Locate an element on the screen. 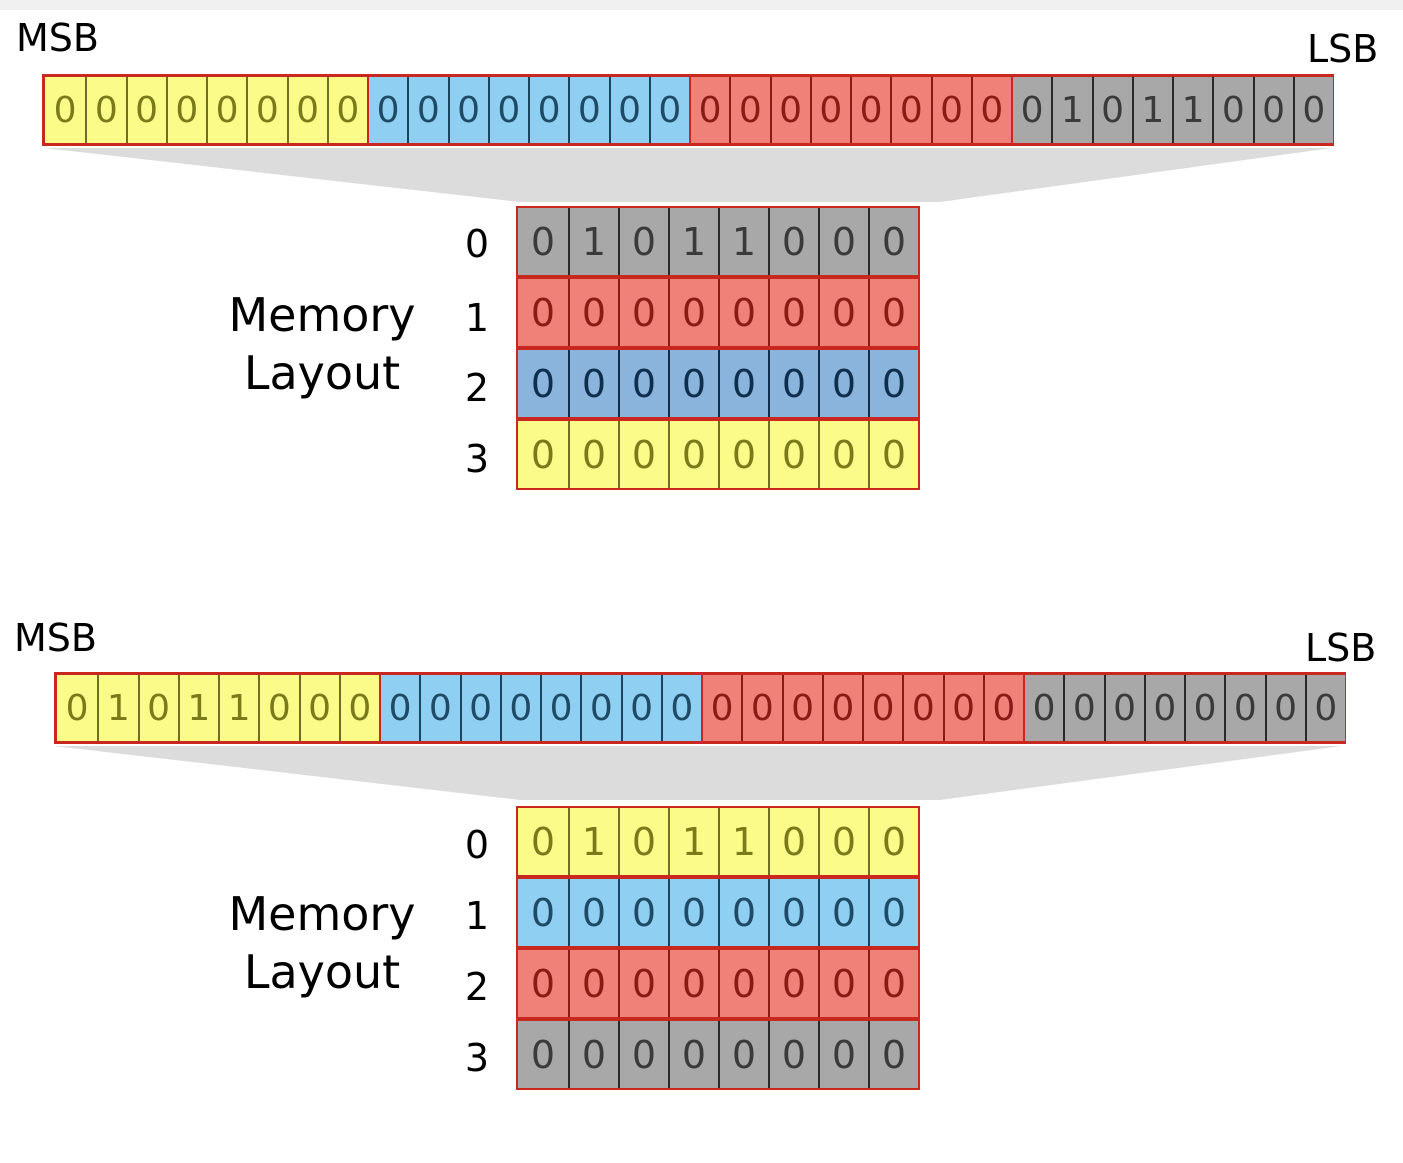  row-index: 3 is located at coordinates (477, 1058).